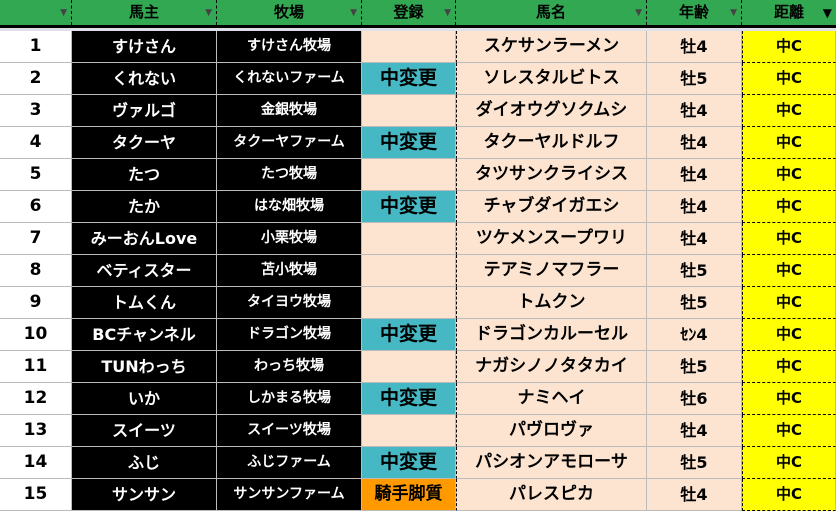 This screenshot has height=511, width=836. Describe the element at coordinates (144, 335) in the screenshot. I see `owner-cell: BCチャンネル` at that location.